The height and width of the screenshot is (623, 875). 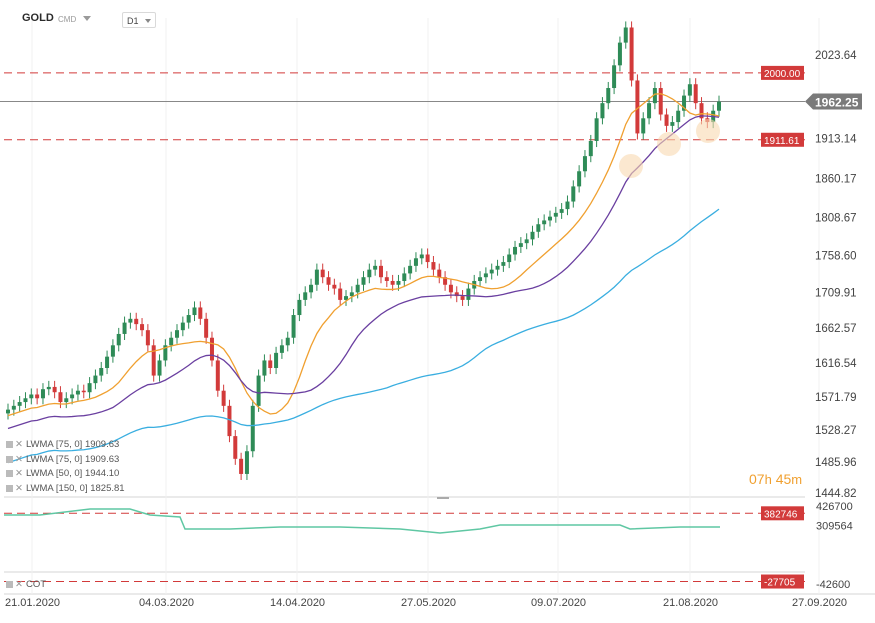 What do you see at coordinates (36, 584) in the screenshot?
I see `cot-label: COT` at bounding box center [36, 584].